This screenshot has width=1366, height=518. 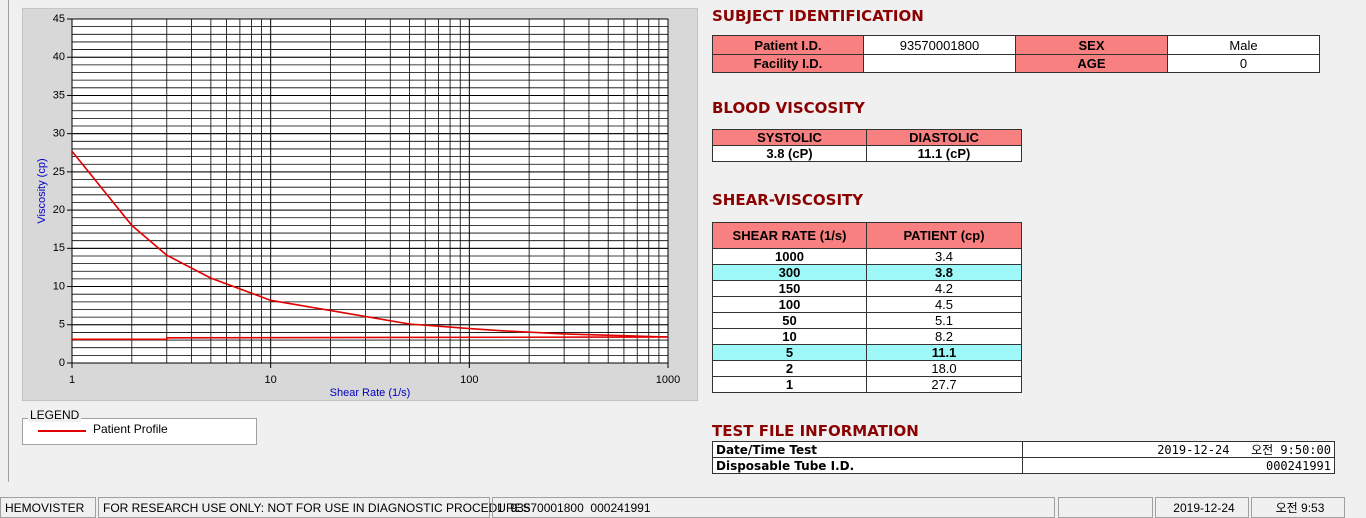 I want to click on table-cell: 000241991, so click(x=1178, y=465).